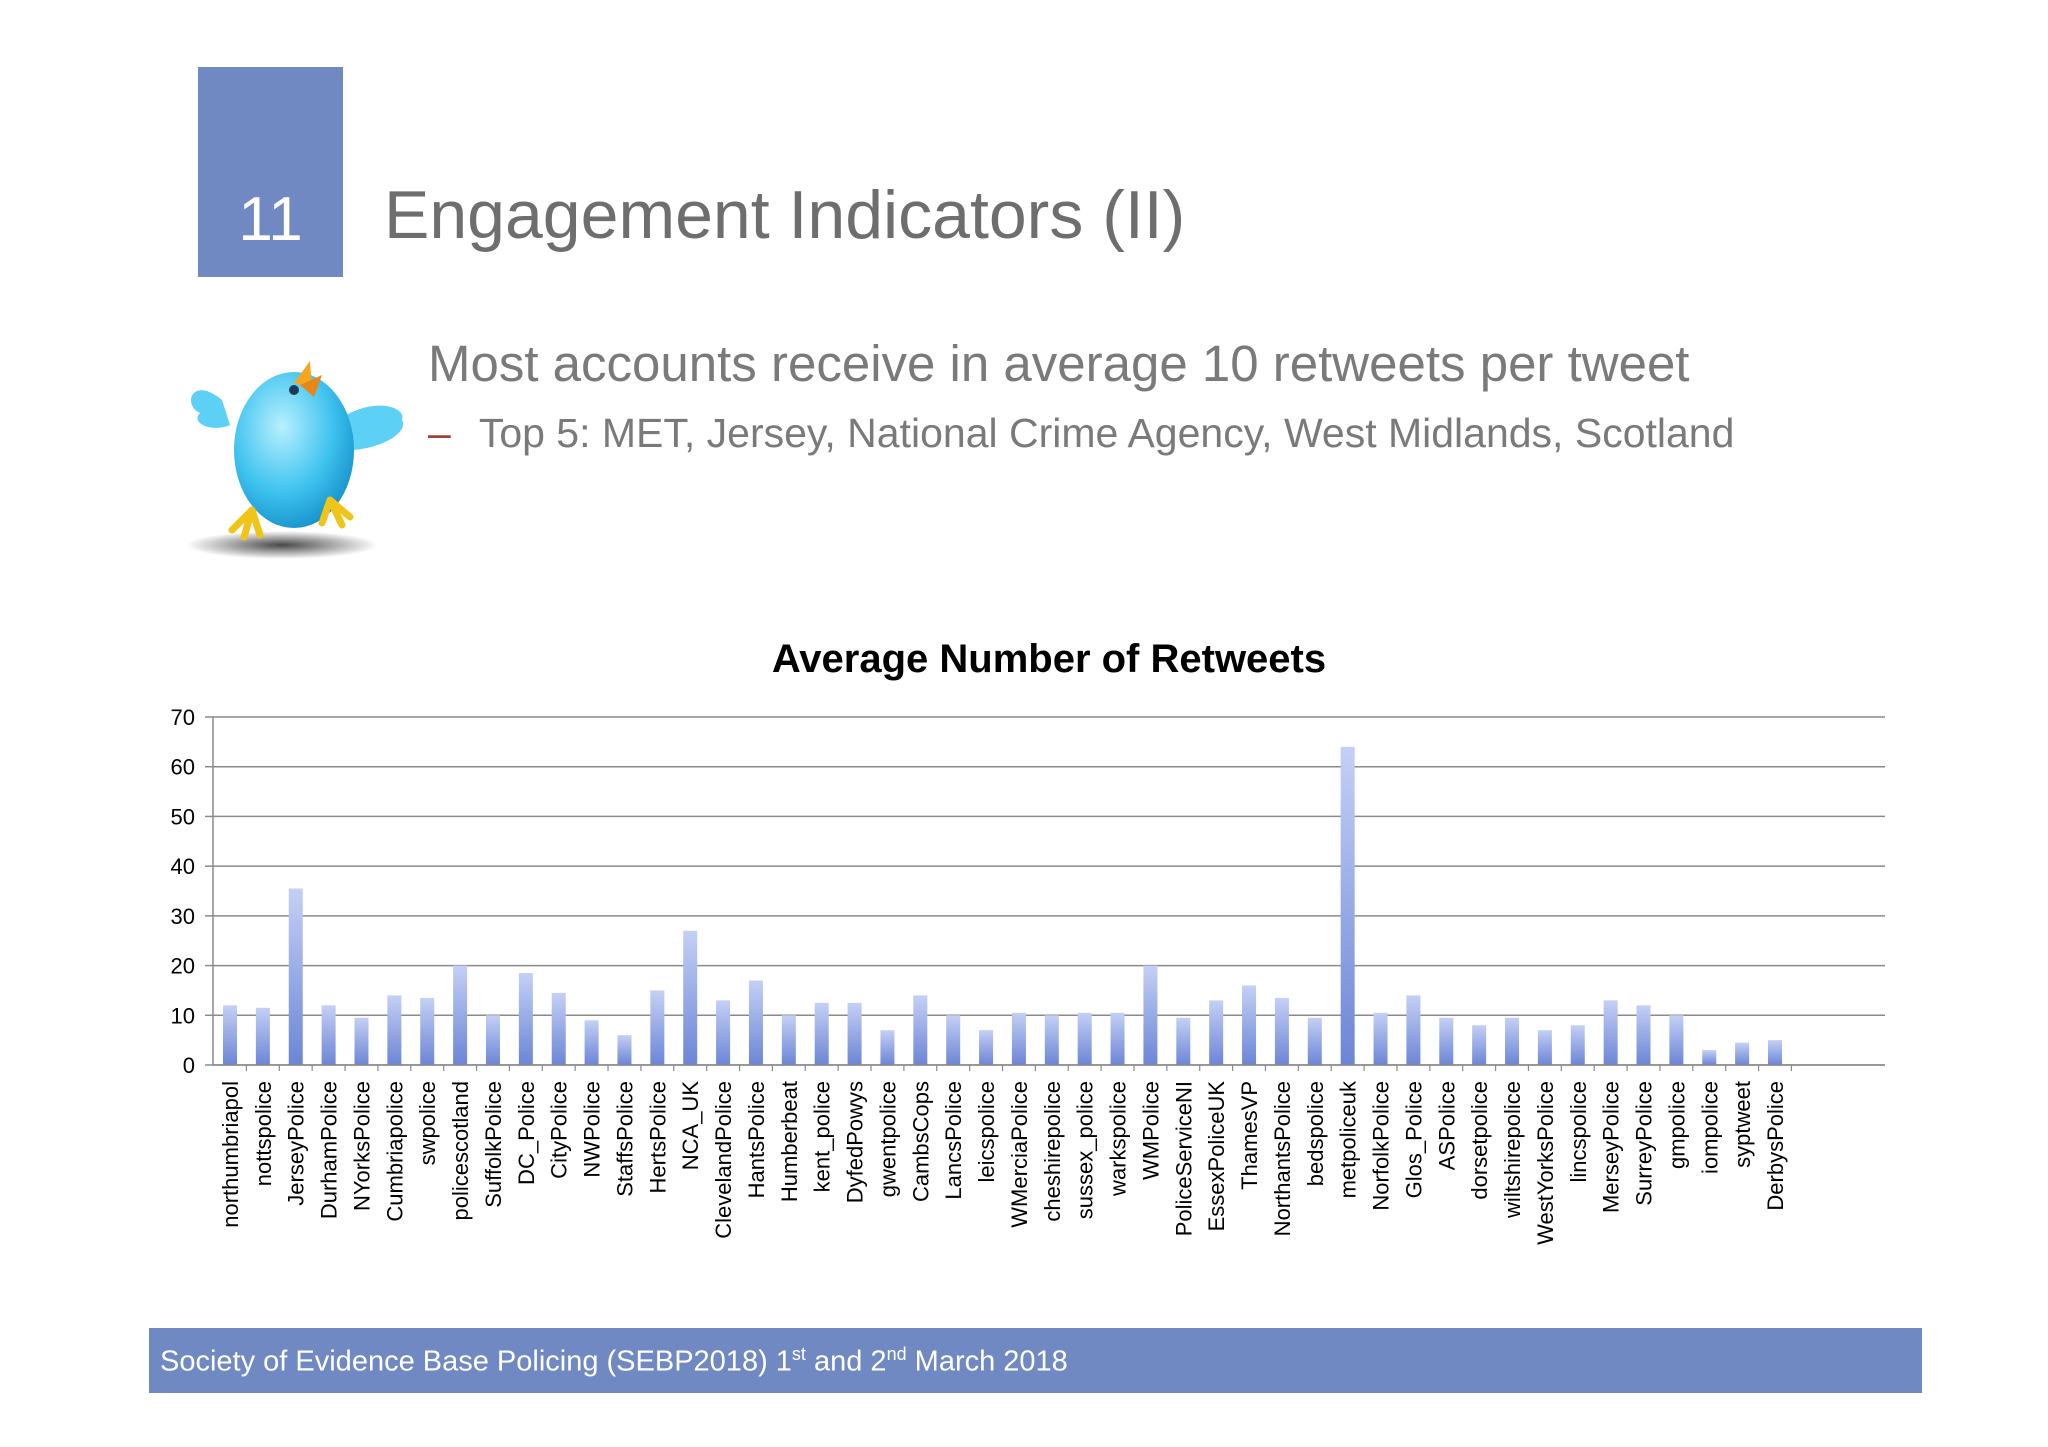  I want to click on x-tick-label: ClevelandPolice, so click(723, 1160).